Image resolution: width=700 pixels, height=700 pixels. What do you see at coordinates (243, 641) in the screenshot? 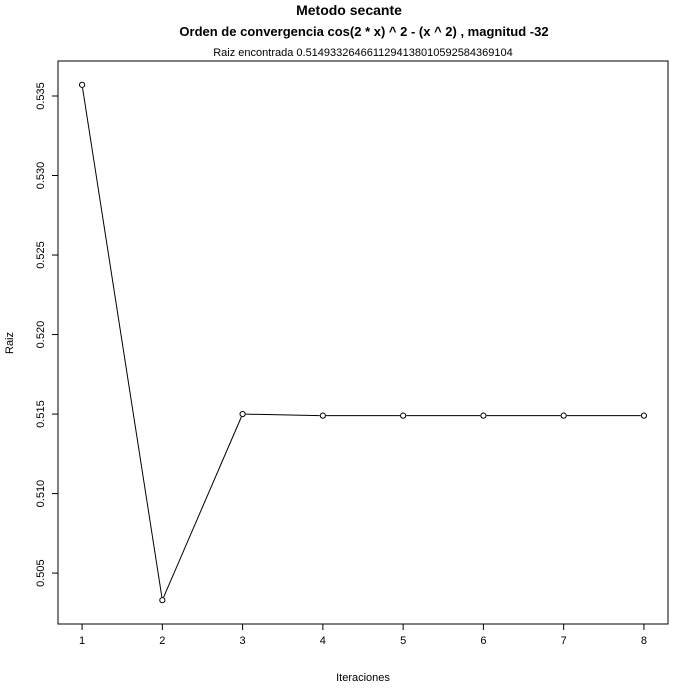
I see `x-tick-label: 3` at bounding box center [243, 641].